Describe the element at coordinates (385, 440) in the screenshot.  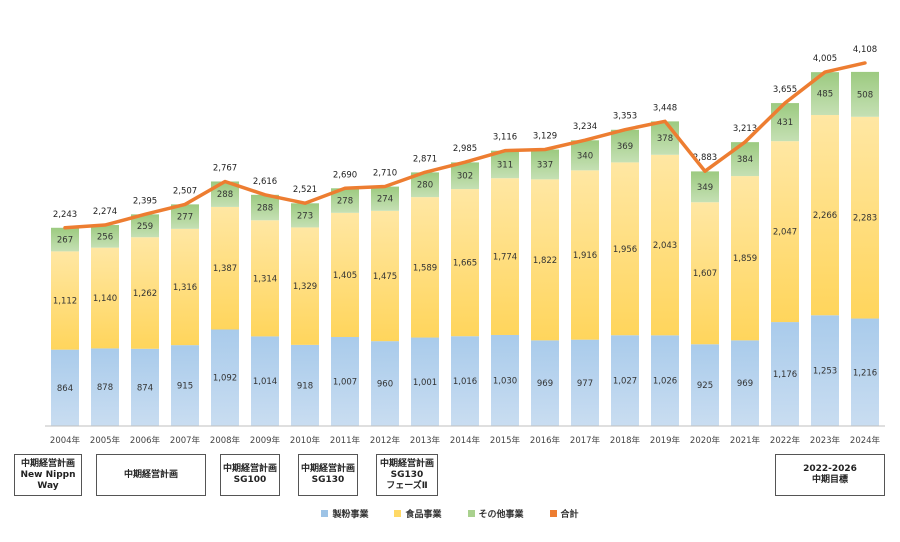
I see `x-tick-8: 2012年` at that location.